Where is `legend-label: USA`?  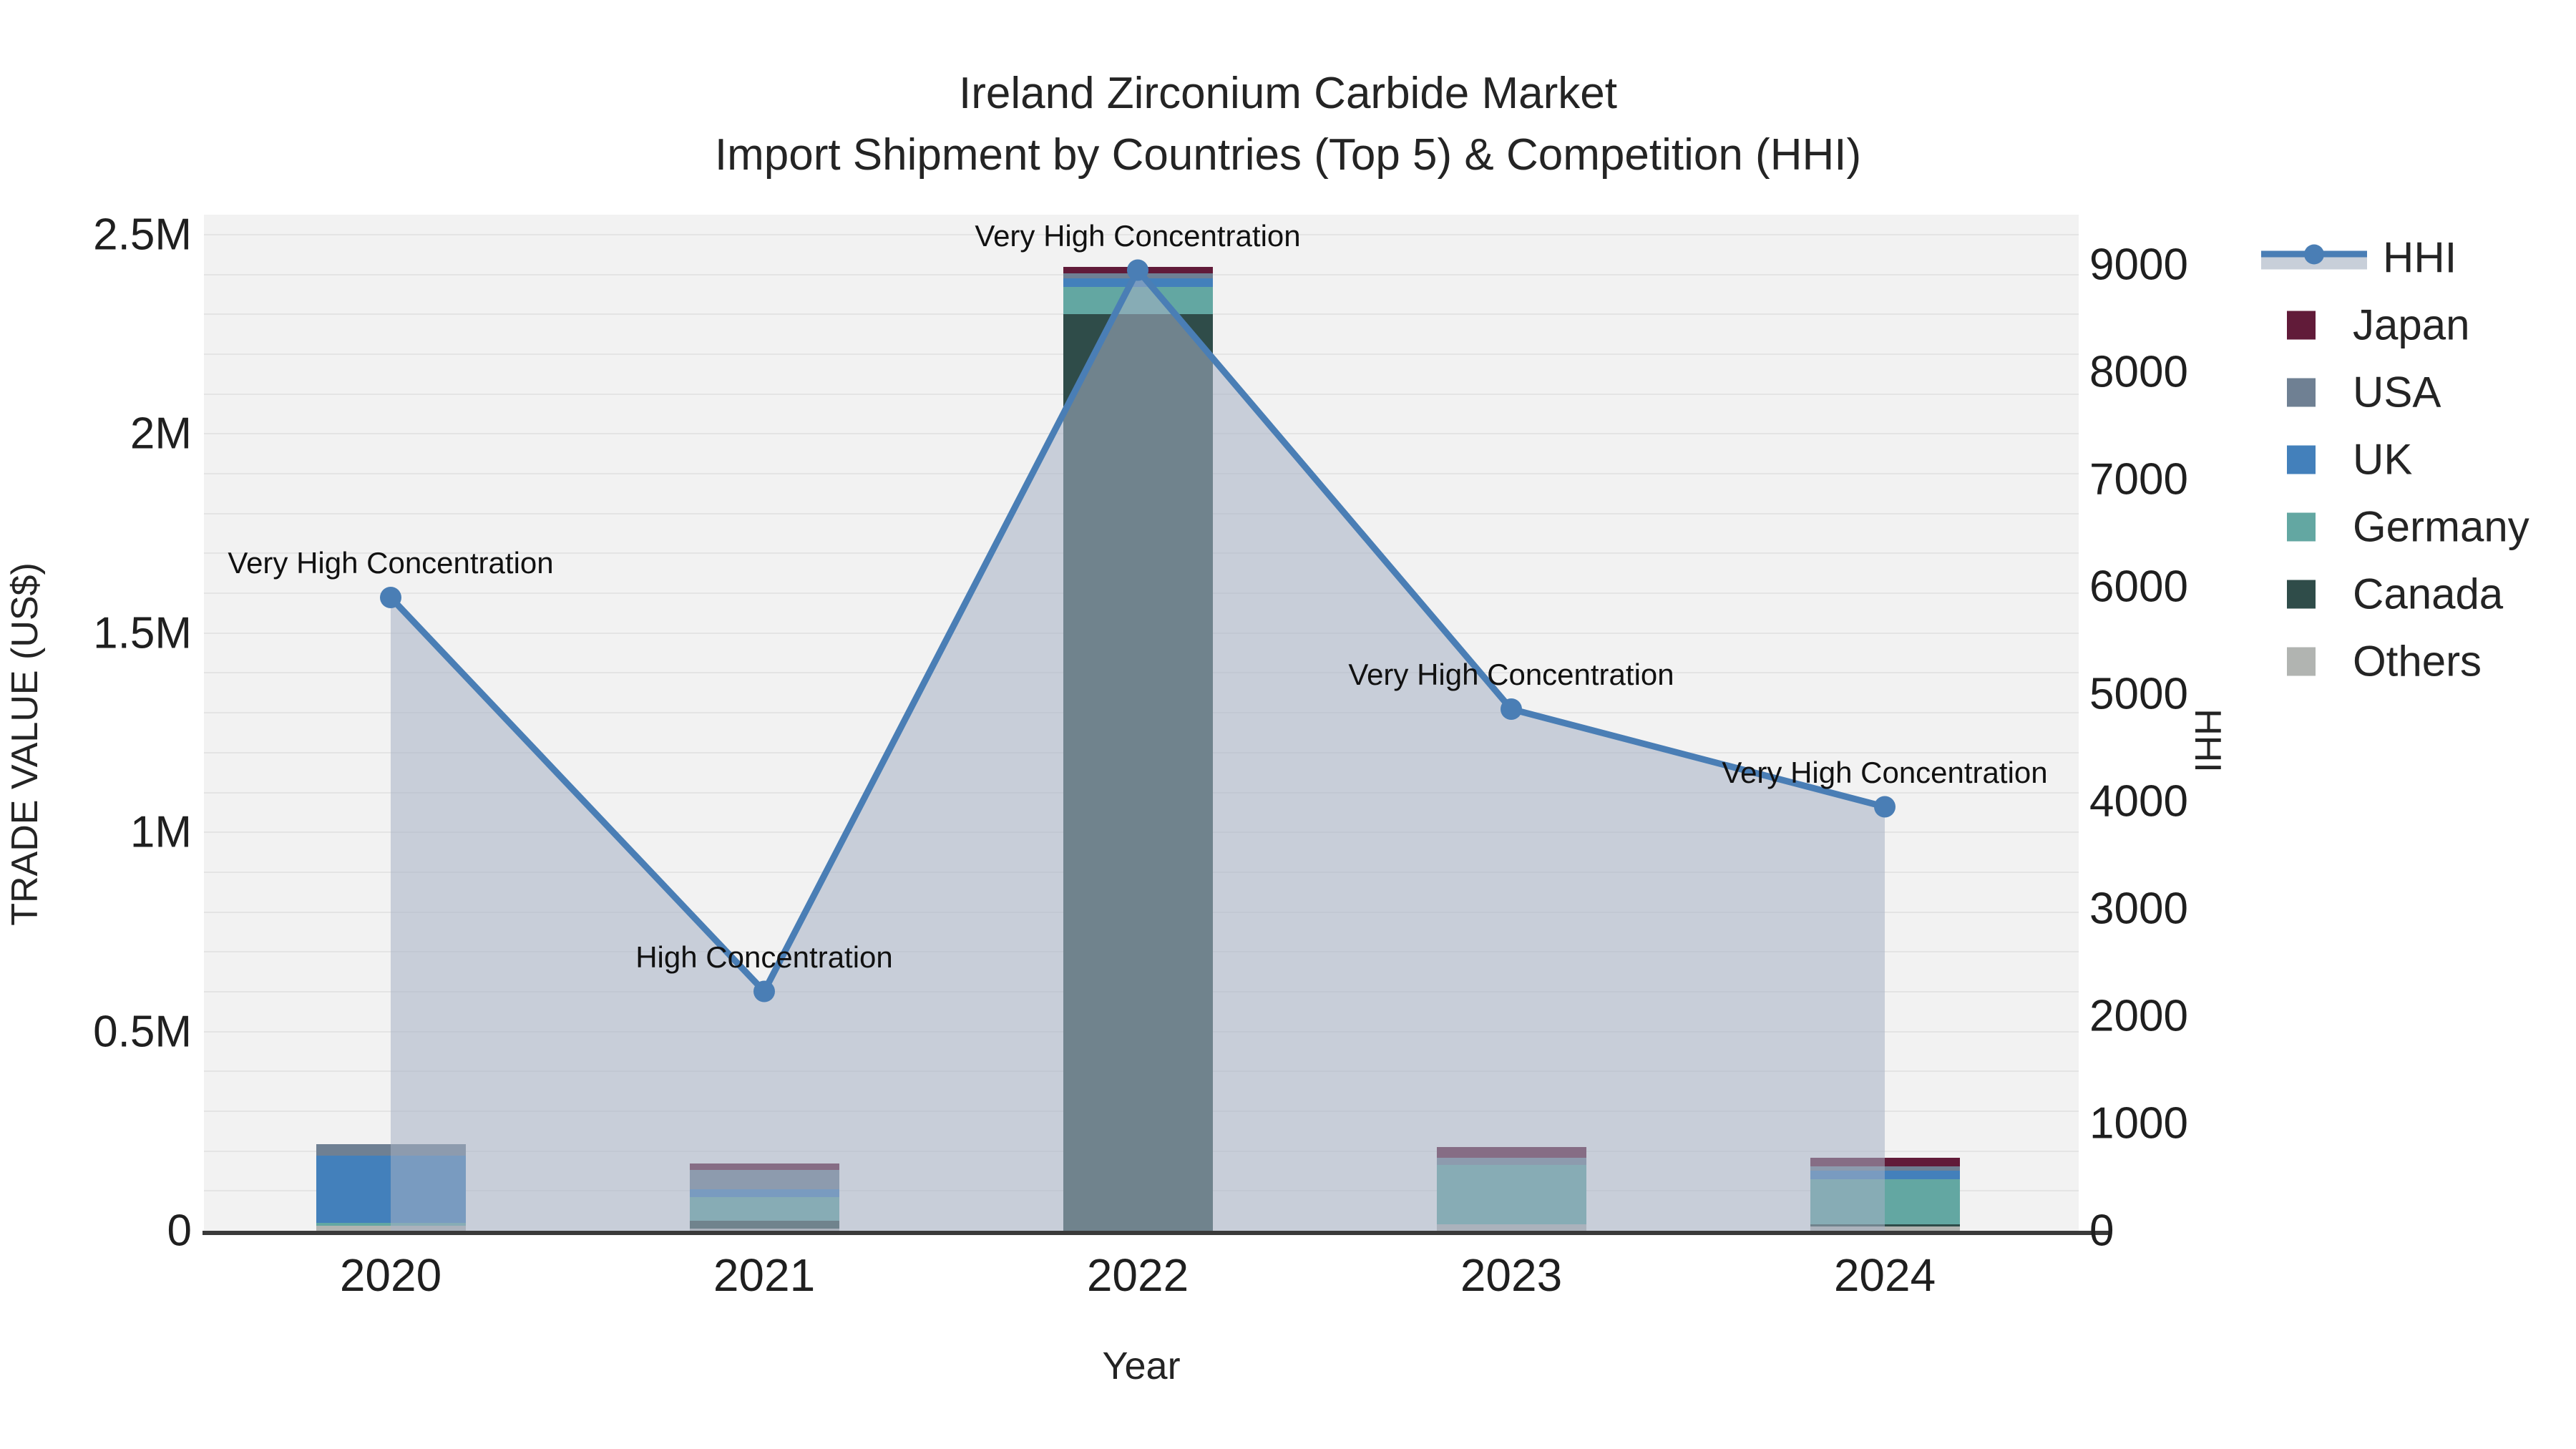
legend-label: USA is located at coordinates (2397, 392).